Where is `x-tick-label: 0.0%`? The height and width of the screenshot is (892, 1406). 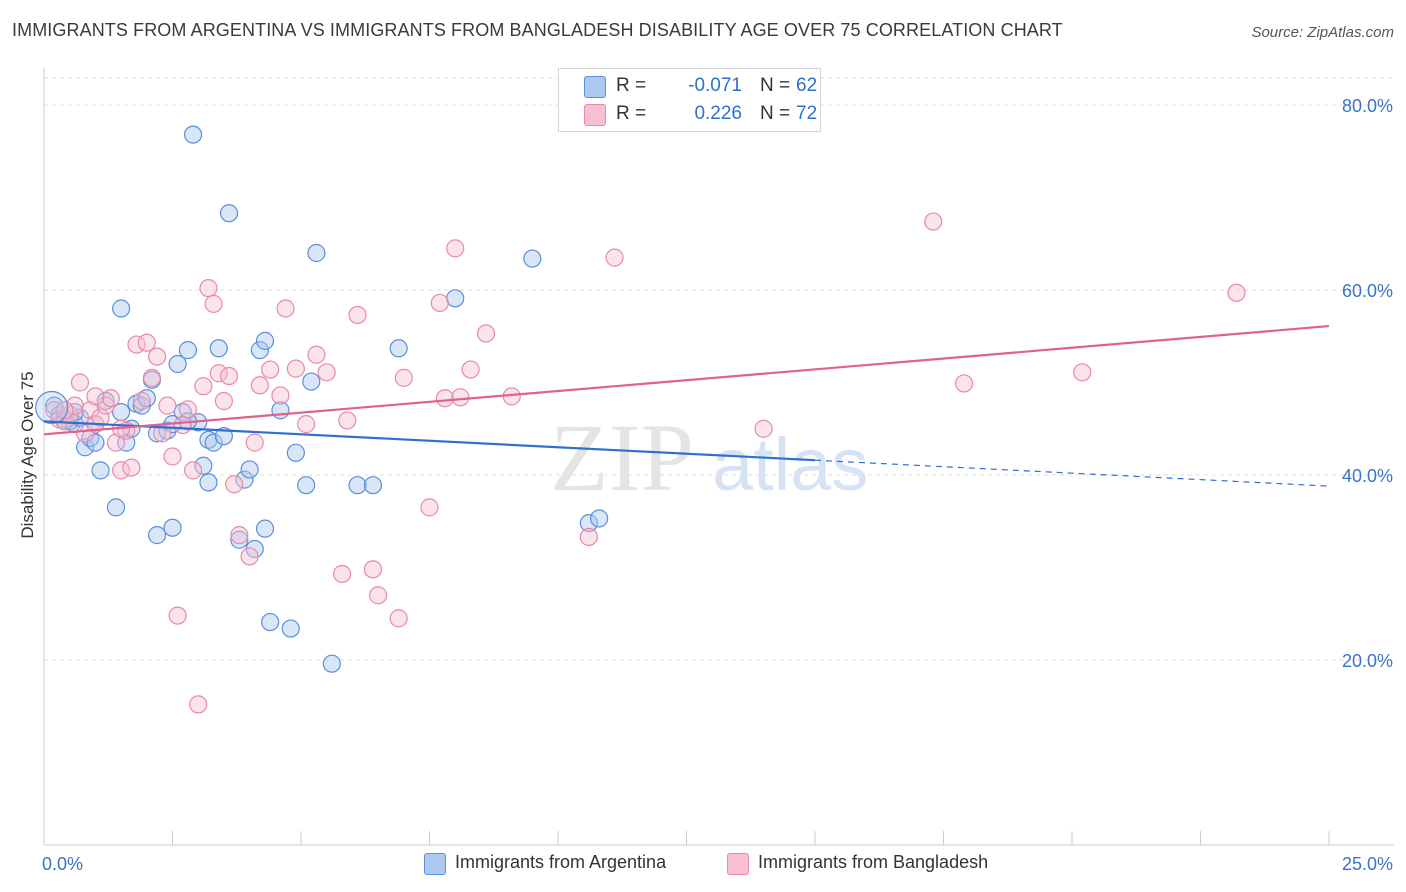 x-tick-label: 0.0% is located at coordinates (62, 864).